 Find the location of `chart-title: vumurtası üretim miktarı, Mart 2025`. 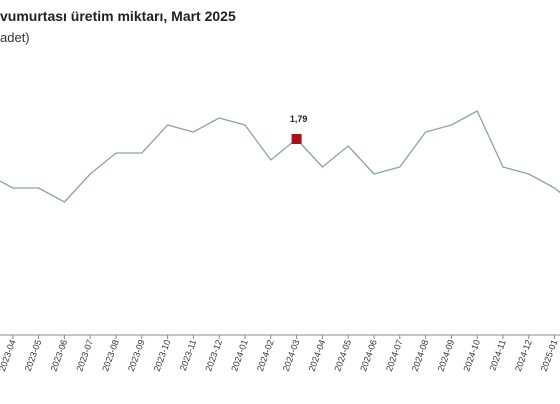

chart-title: vumurtası üretim miktarı, Mart 2025 is located at coordinates (118, 16).